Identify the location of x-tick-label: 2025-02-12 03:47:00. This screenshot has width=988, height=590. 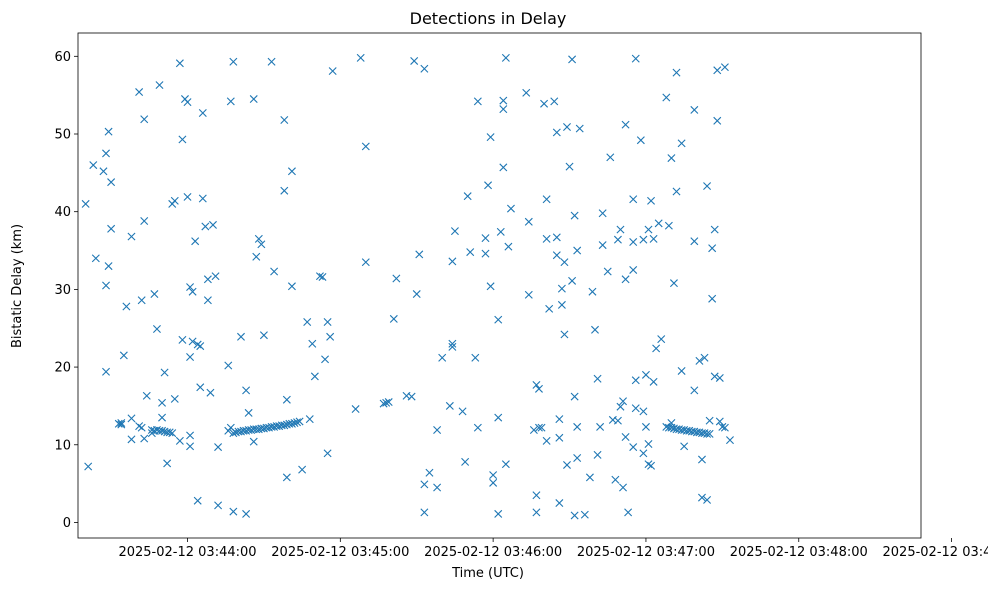
(646, 552).